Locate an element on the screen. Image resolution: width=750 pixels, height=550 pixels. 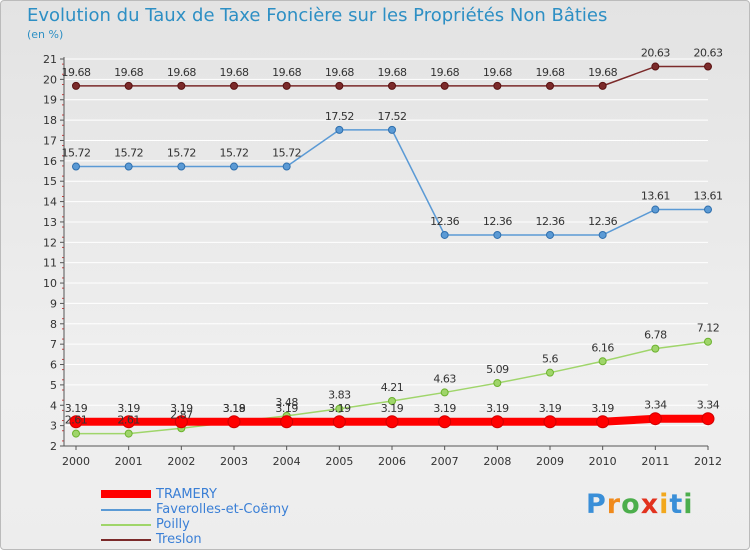
y-tick-label: 18 is located at coordinates (50, 120).